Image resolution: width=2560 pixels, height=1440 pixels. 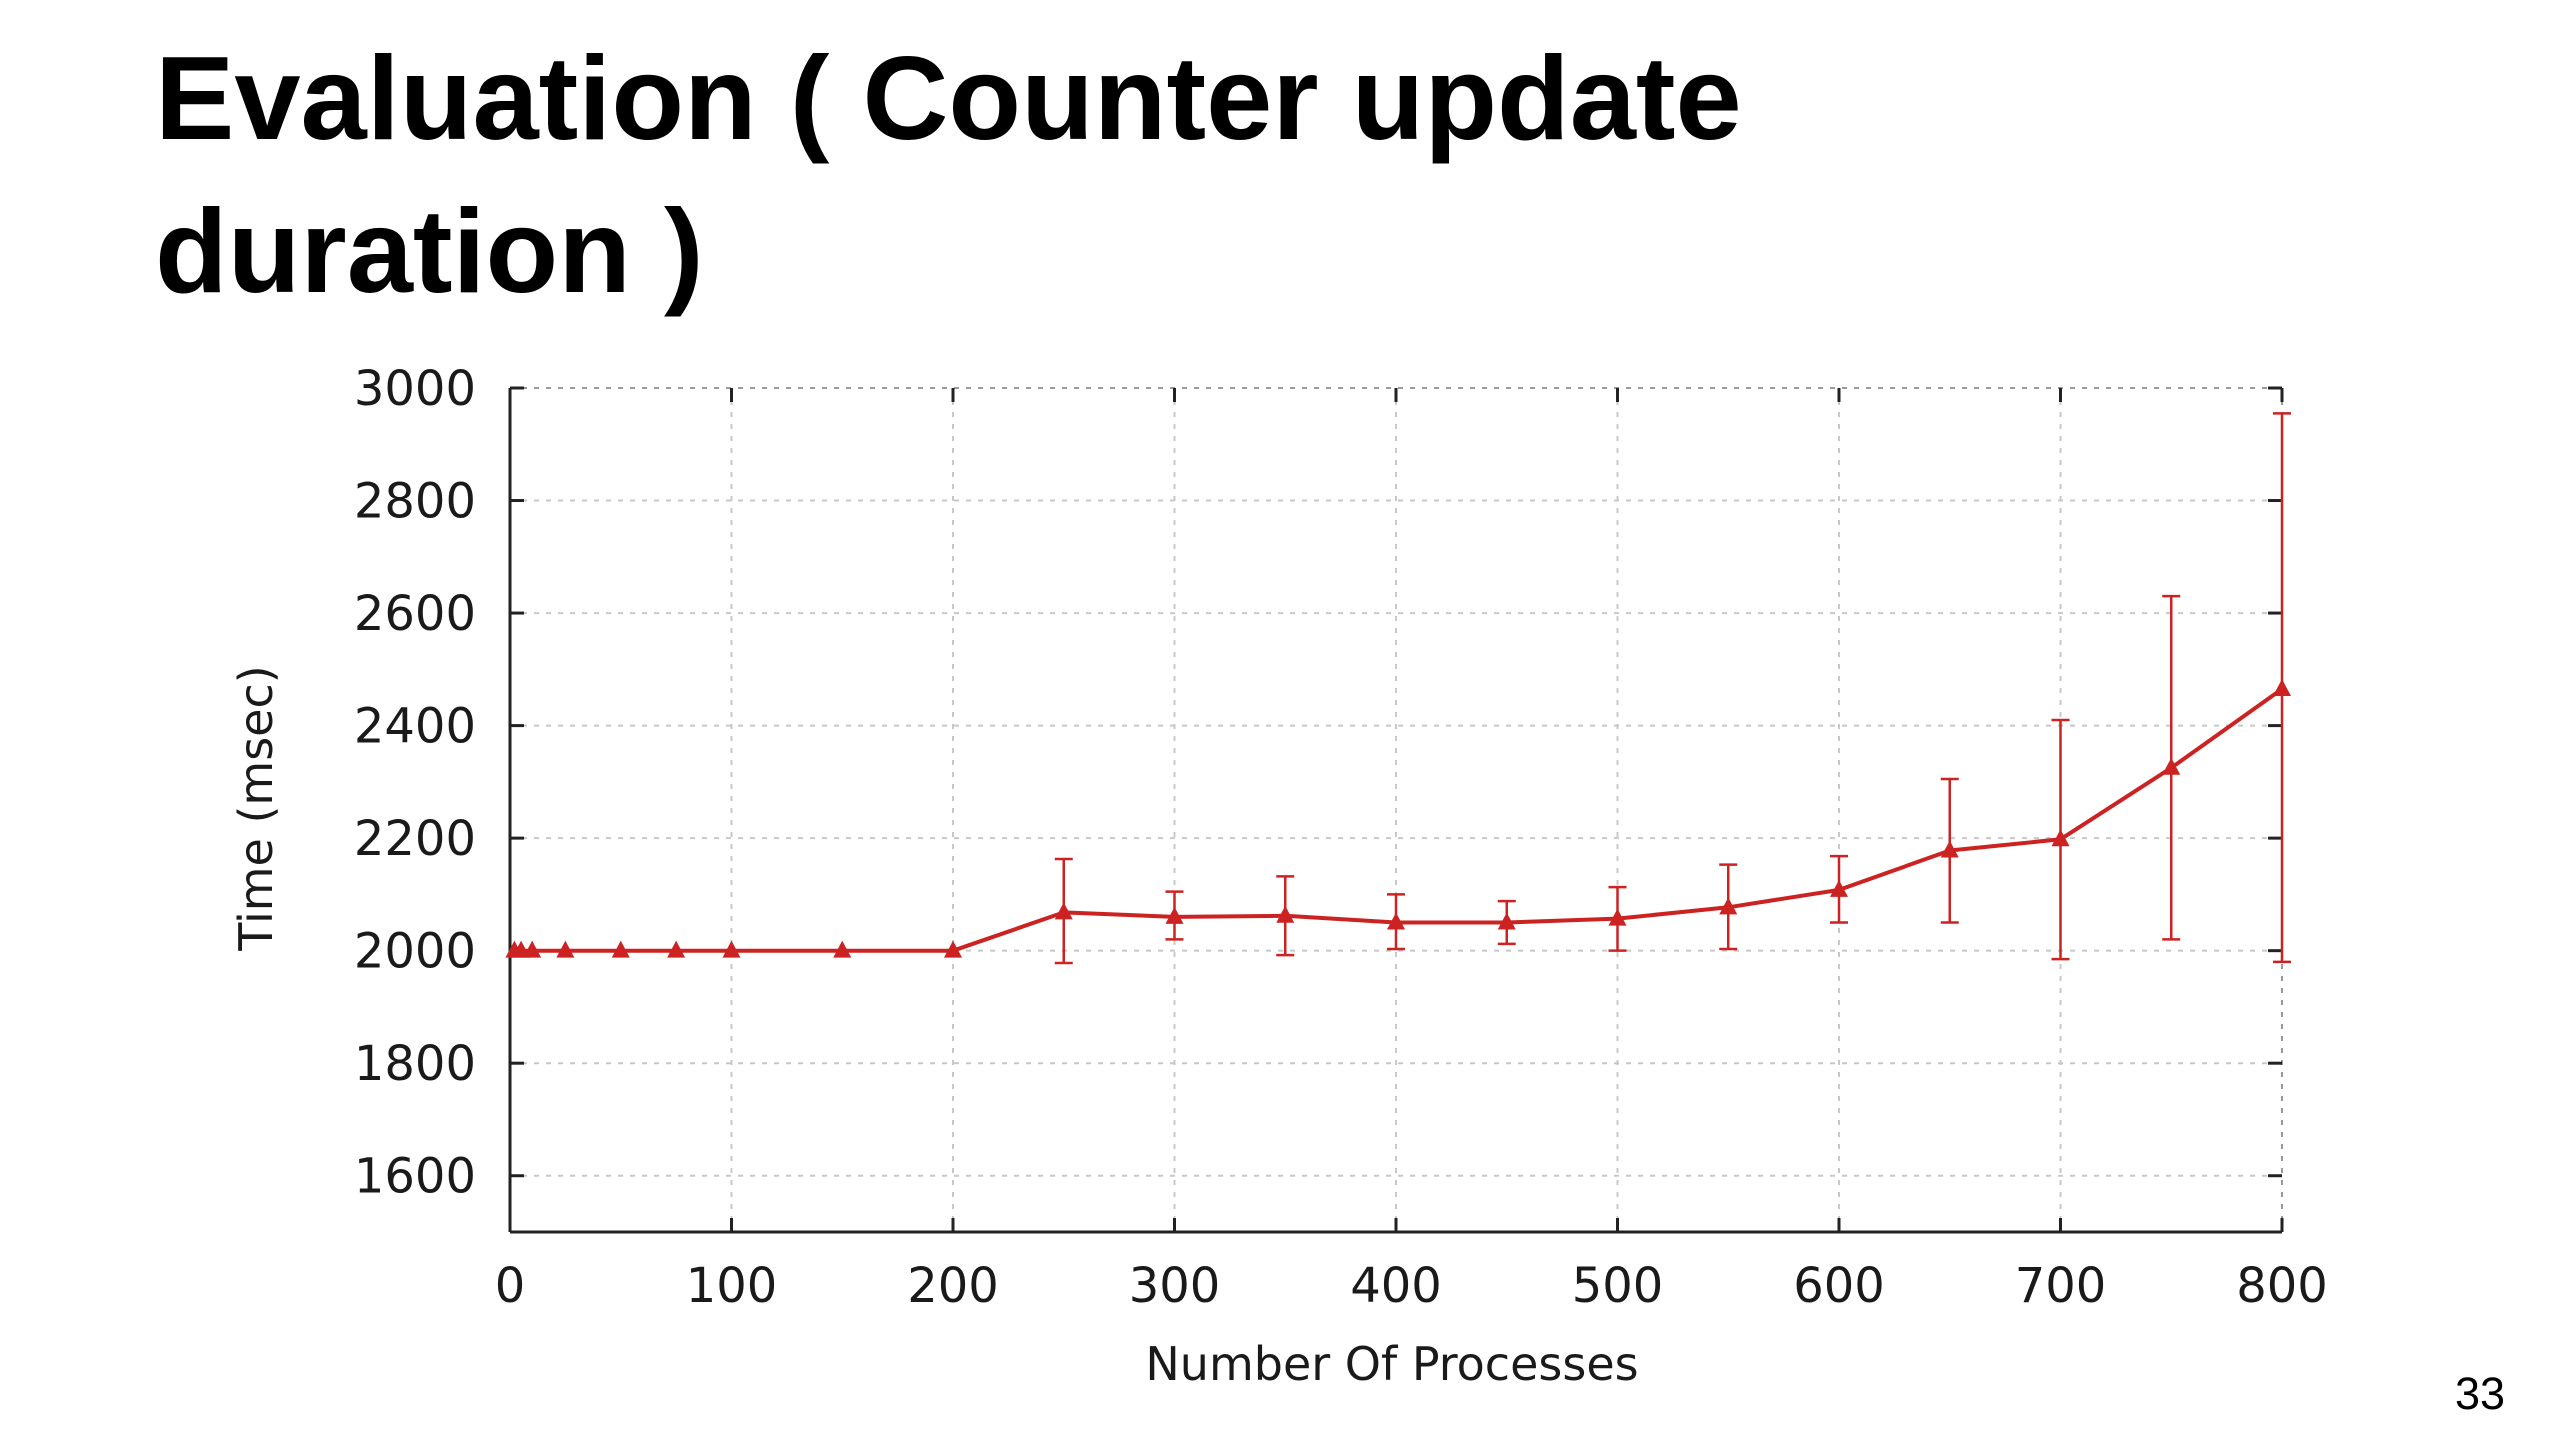 What do you see at coordinates (948, 175) in the screenshot?
I see `slide-title: Evaluation ( Counter update duration )` at bounding box center [948, 175].